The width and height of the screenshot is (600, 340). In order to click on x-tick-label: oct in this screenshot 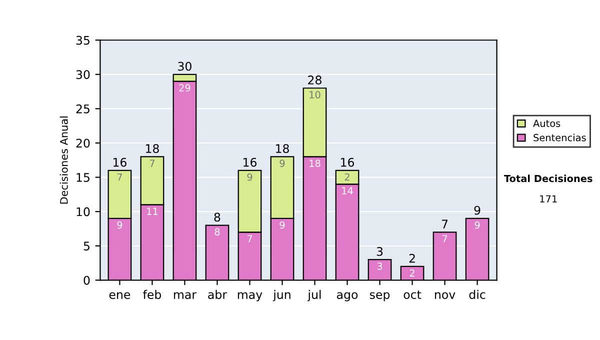, I will do `click(413, 295)`.